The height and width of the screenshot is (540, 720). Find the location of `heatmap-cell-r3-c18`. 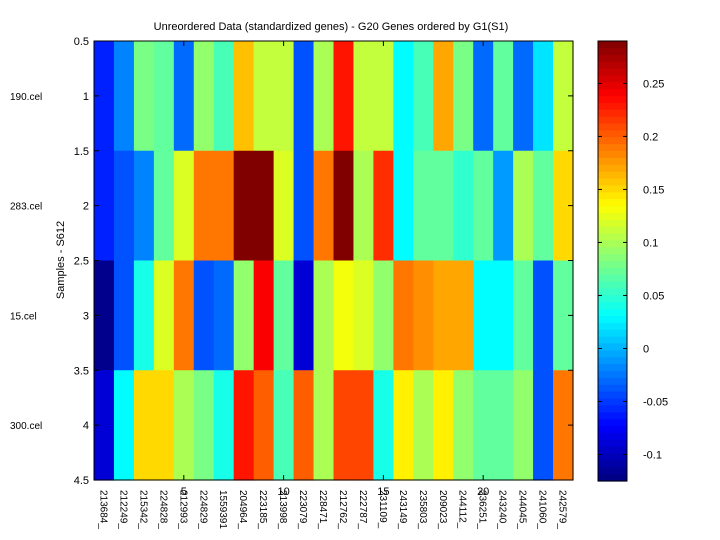

heatmap-cell-r3-c18 is located at coordinates (443, 315).